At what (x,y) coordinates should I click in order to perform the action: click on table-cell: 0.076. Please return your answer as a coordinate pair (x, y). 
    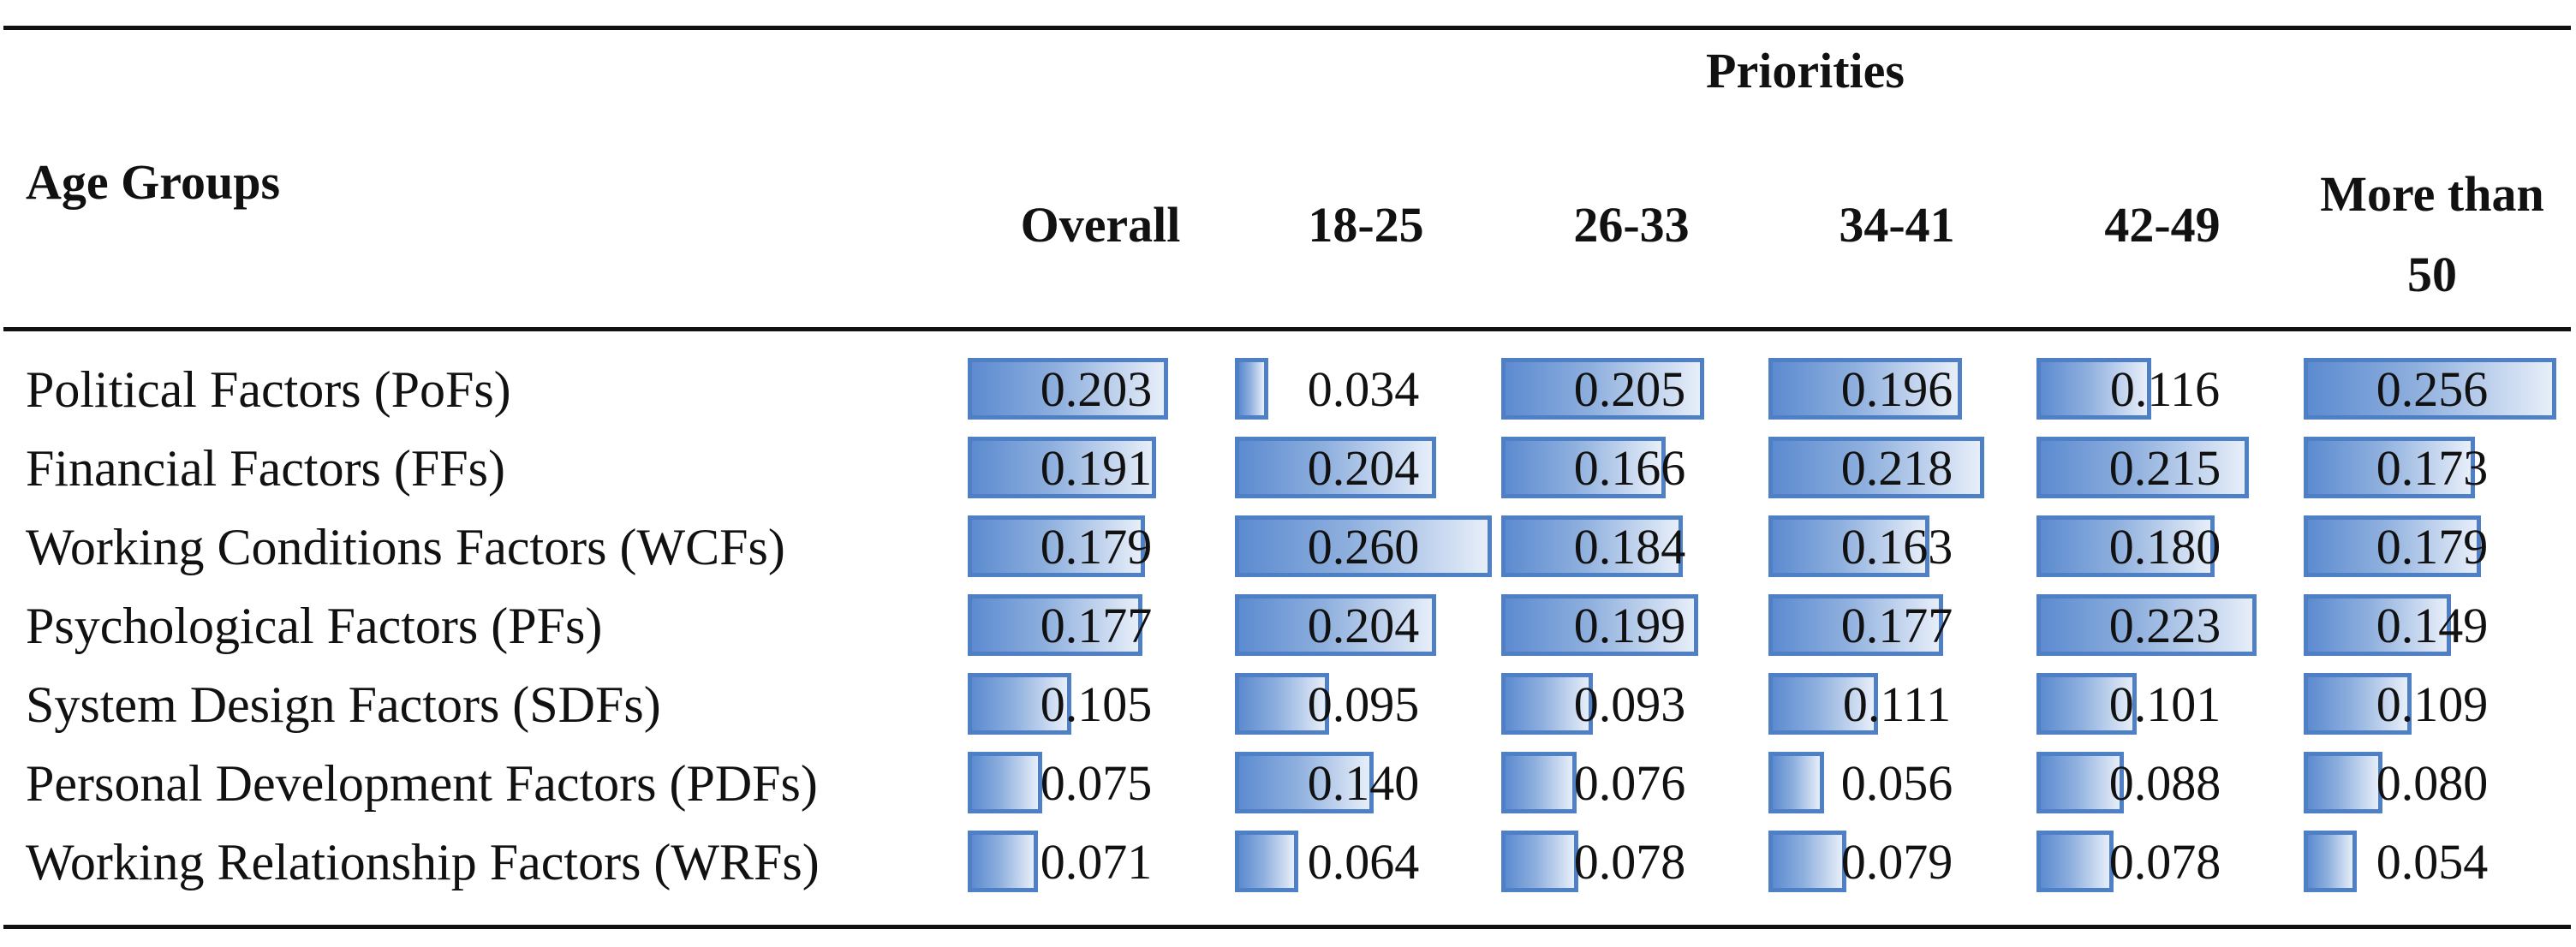
    Looking at the image, I should click on (1629, 782).